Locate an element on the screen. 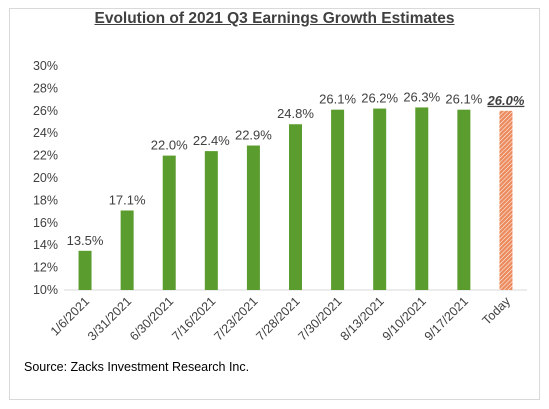 The height and width of the screenshot is (409, 549). y-tick-label: 28% is located at coordinates (45, 88).